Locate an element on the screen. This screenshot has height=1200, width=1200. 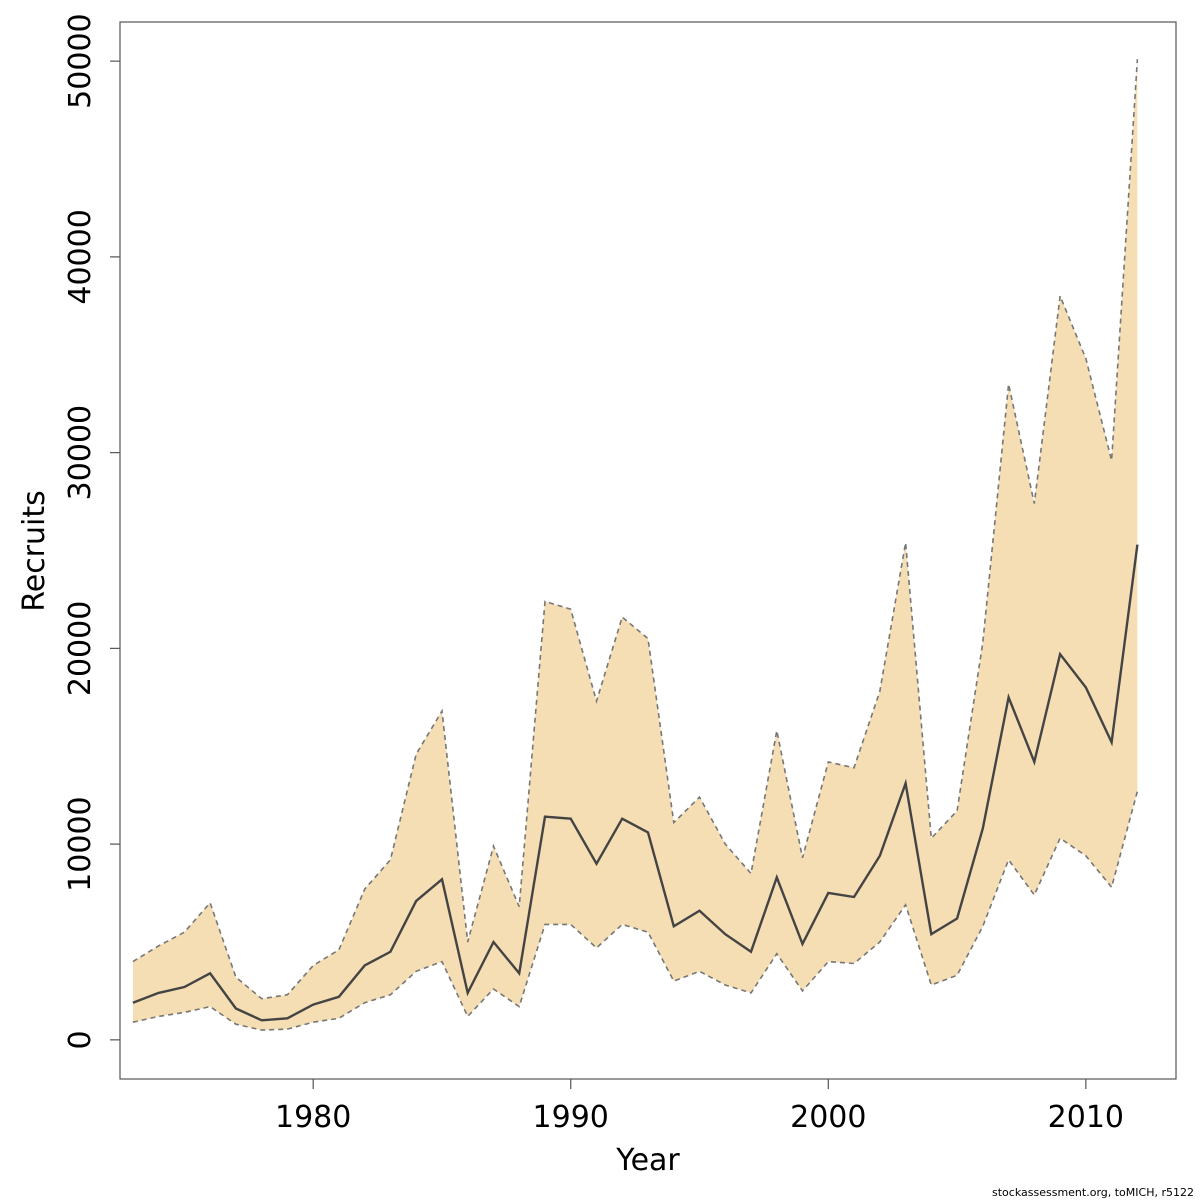
x-tick-label: 1990 is located at coordinates (571, 1117).